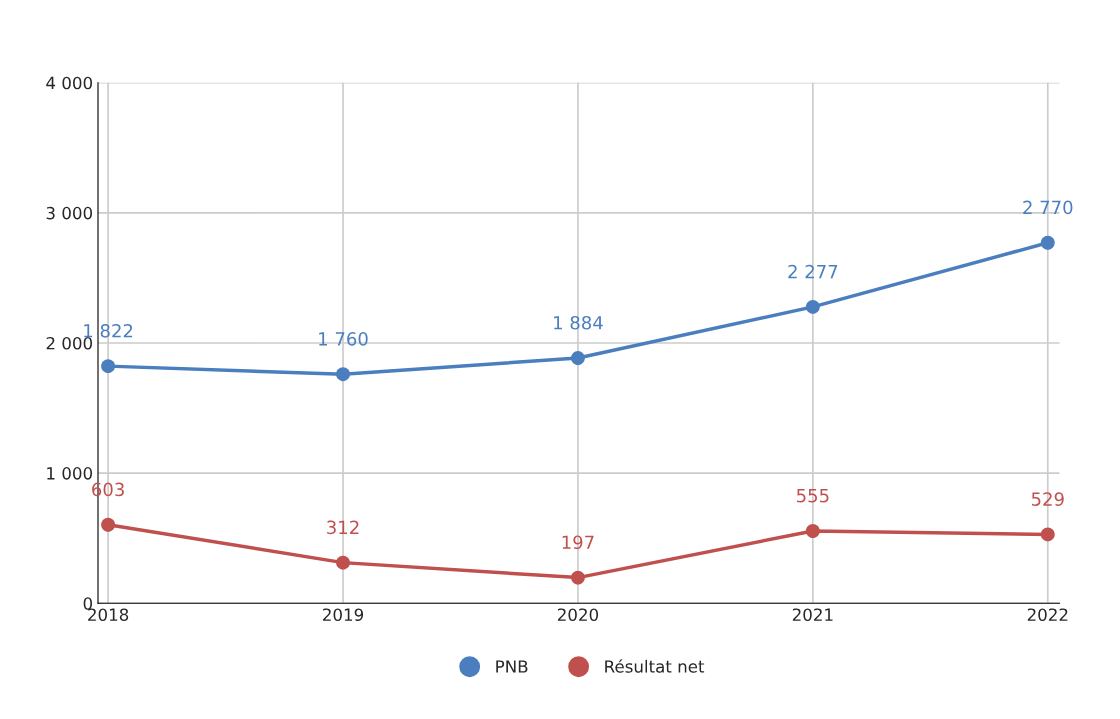  What do you see at coordinates (813, 271) in the screenshot?
I see `data-label: 2 277` at bounding box center [813, 271].